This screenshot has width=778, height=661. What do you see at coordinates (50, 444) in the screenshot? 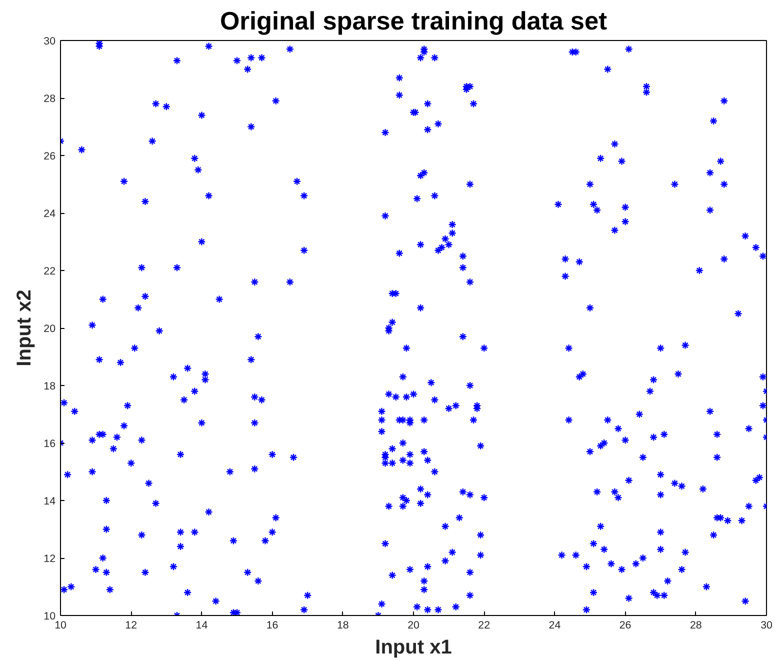
I see `y-tick-label: 16` at bounding box center [50, 444].